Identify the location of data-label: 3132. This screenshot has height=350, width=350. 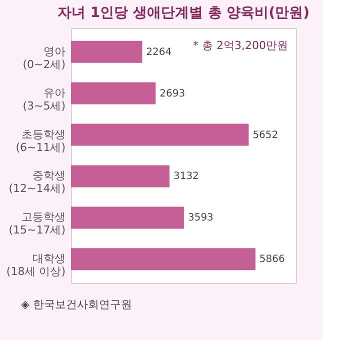
(186, 176).